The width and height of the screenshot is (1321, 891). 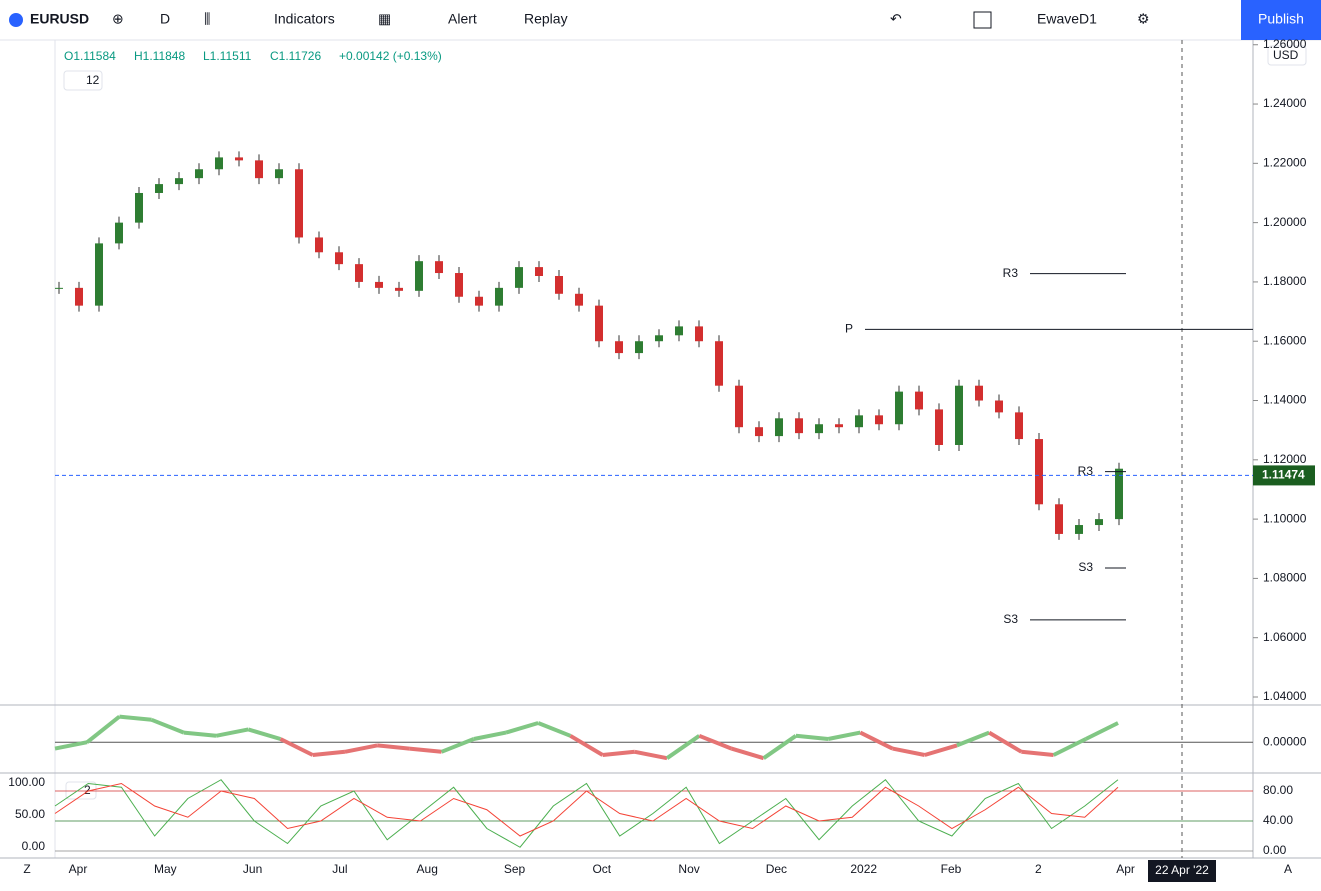 What do you see at coordinates (1285, 340) in the screenshot?
I see `y-tick-label: 1.16000` at bounding box center [1285, 340].